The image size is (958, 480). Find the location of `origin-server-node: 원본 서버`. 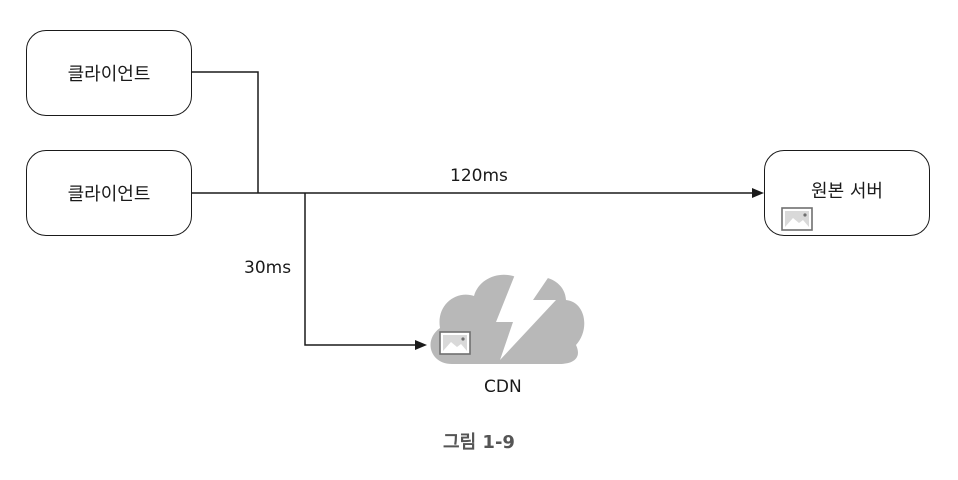

origin-server-node: 원본 서버 is located at coordinates (847, 193).